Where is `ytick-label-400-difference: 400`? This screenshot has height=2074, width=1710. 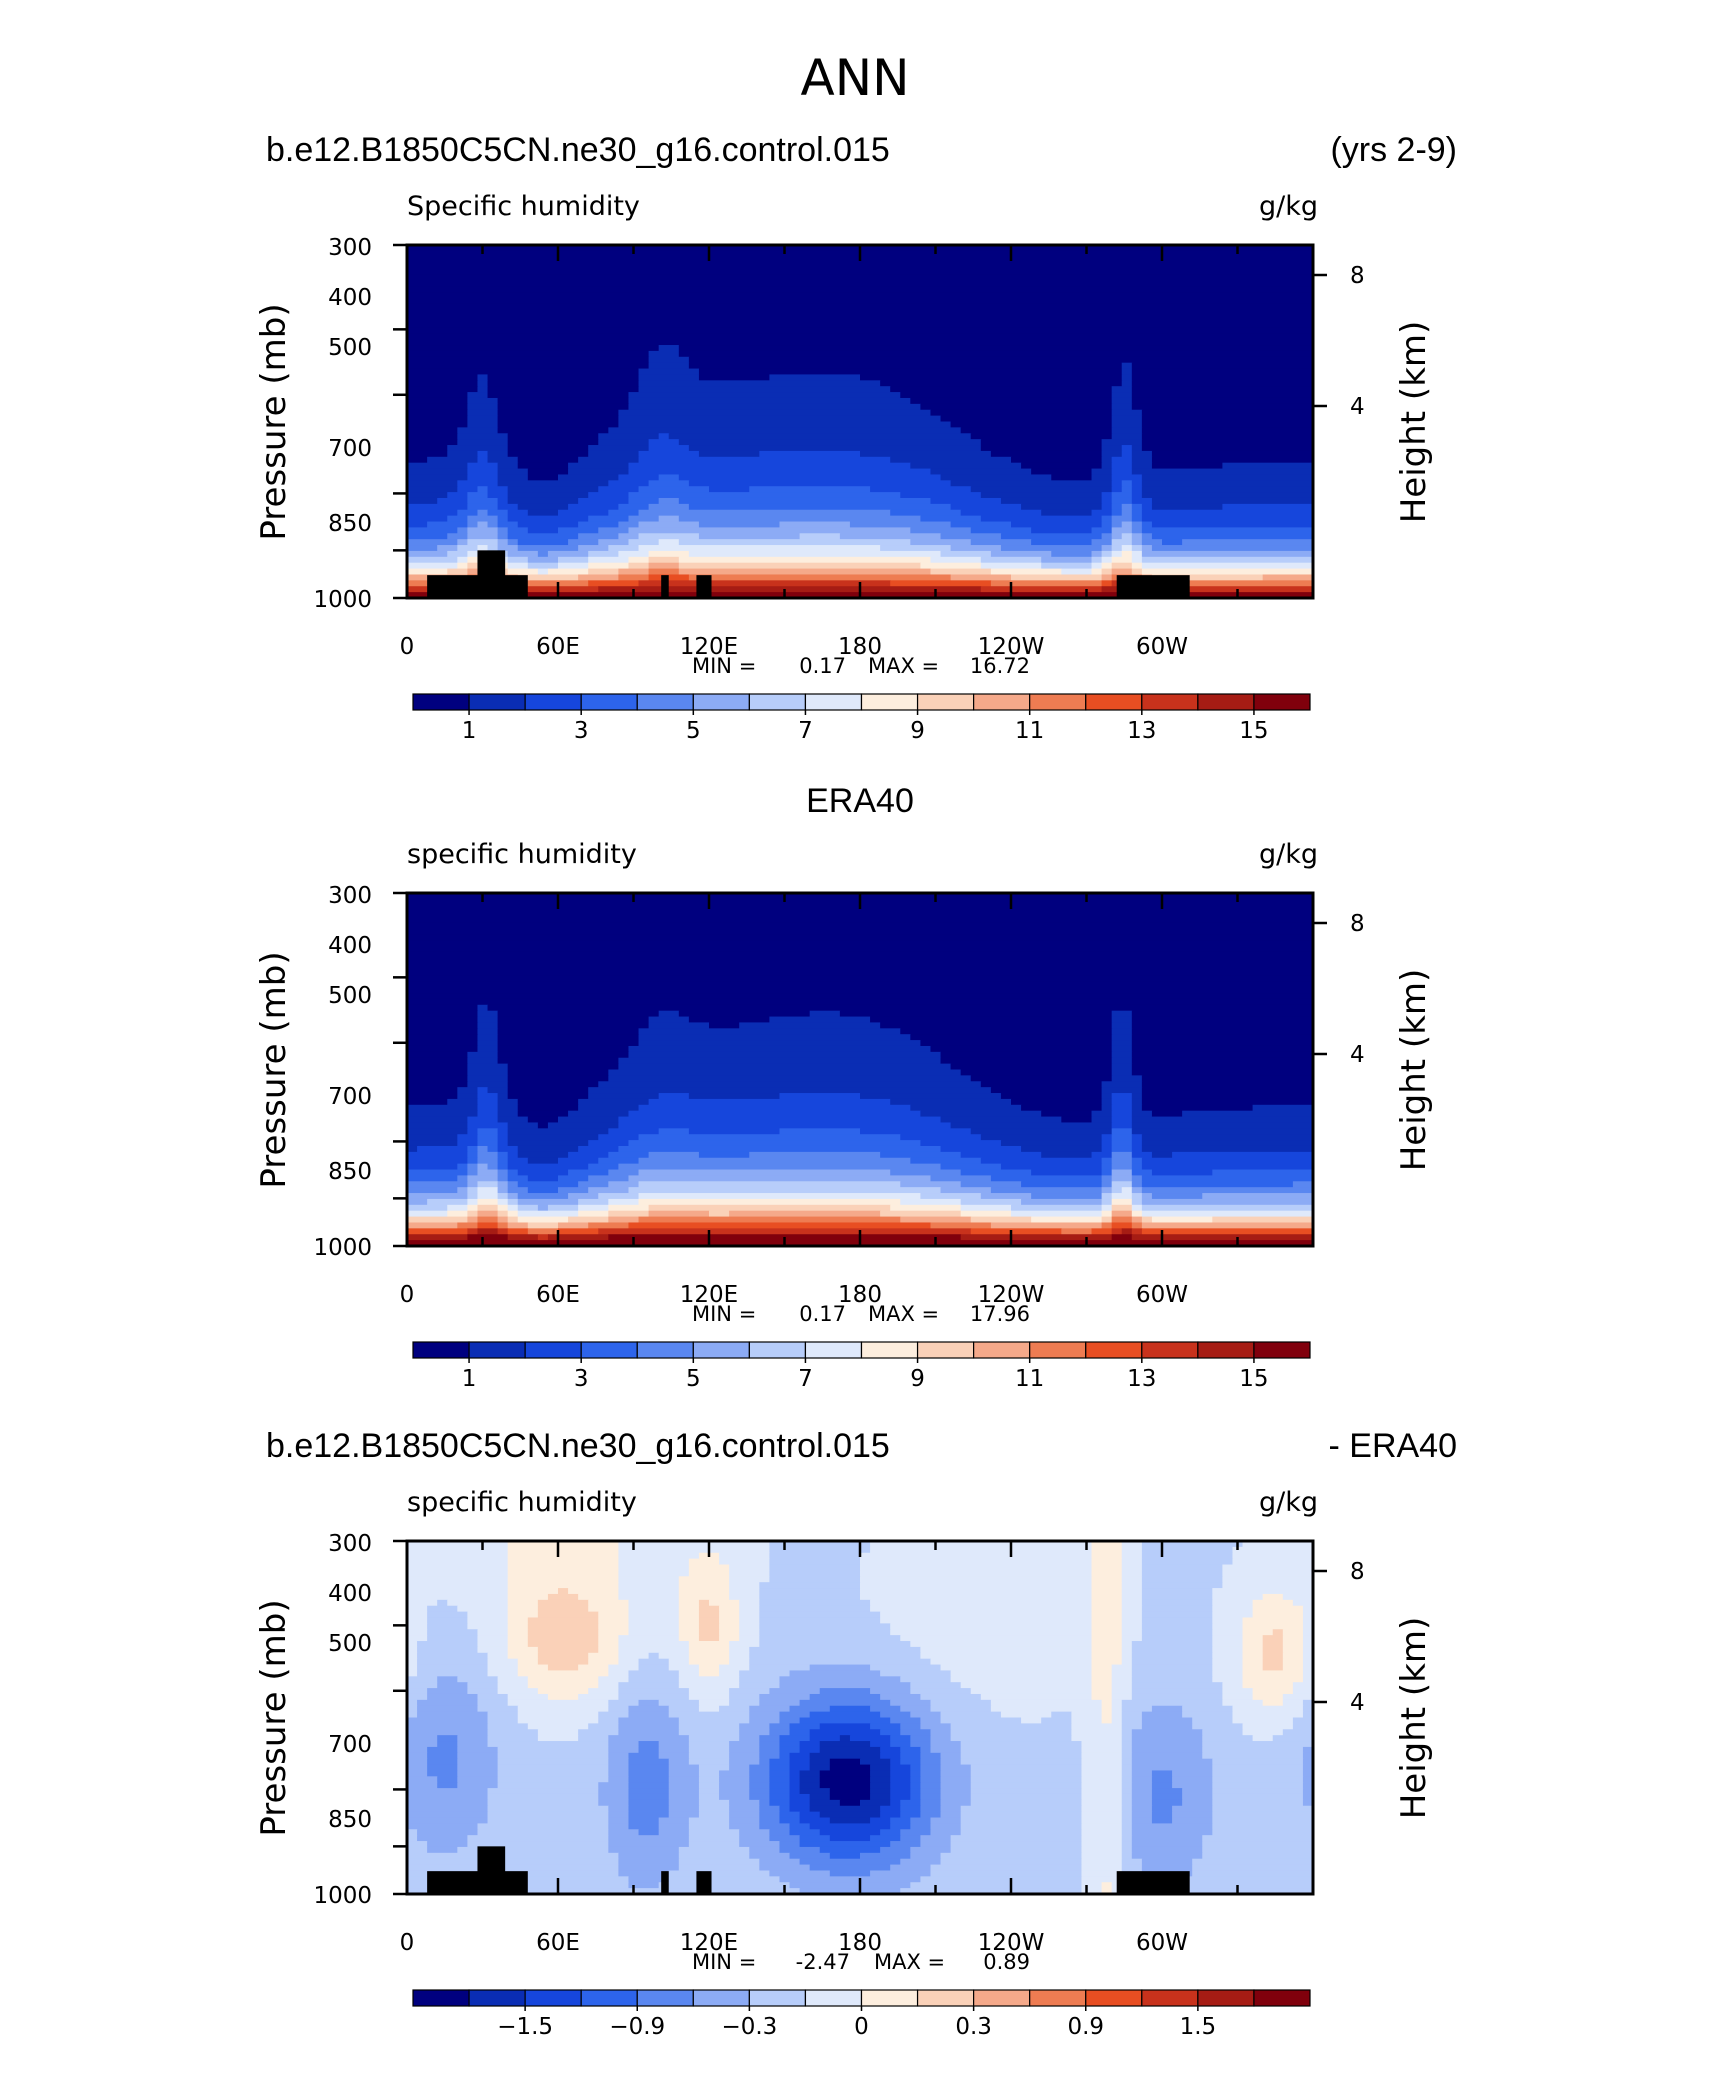
ytick-label-400-difference: 400 is located at coordinates (350, 1594).